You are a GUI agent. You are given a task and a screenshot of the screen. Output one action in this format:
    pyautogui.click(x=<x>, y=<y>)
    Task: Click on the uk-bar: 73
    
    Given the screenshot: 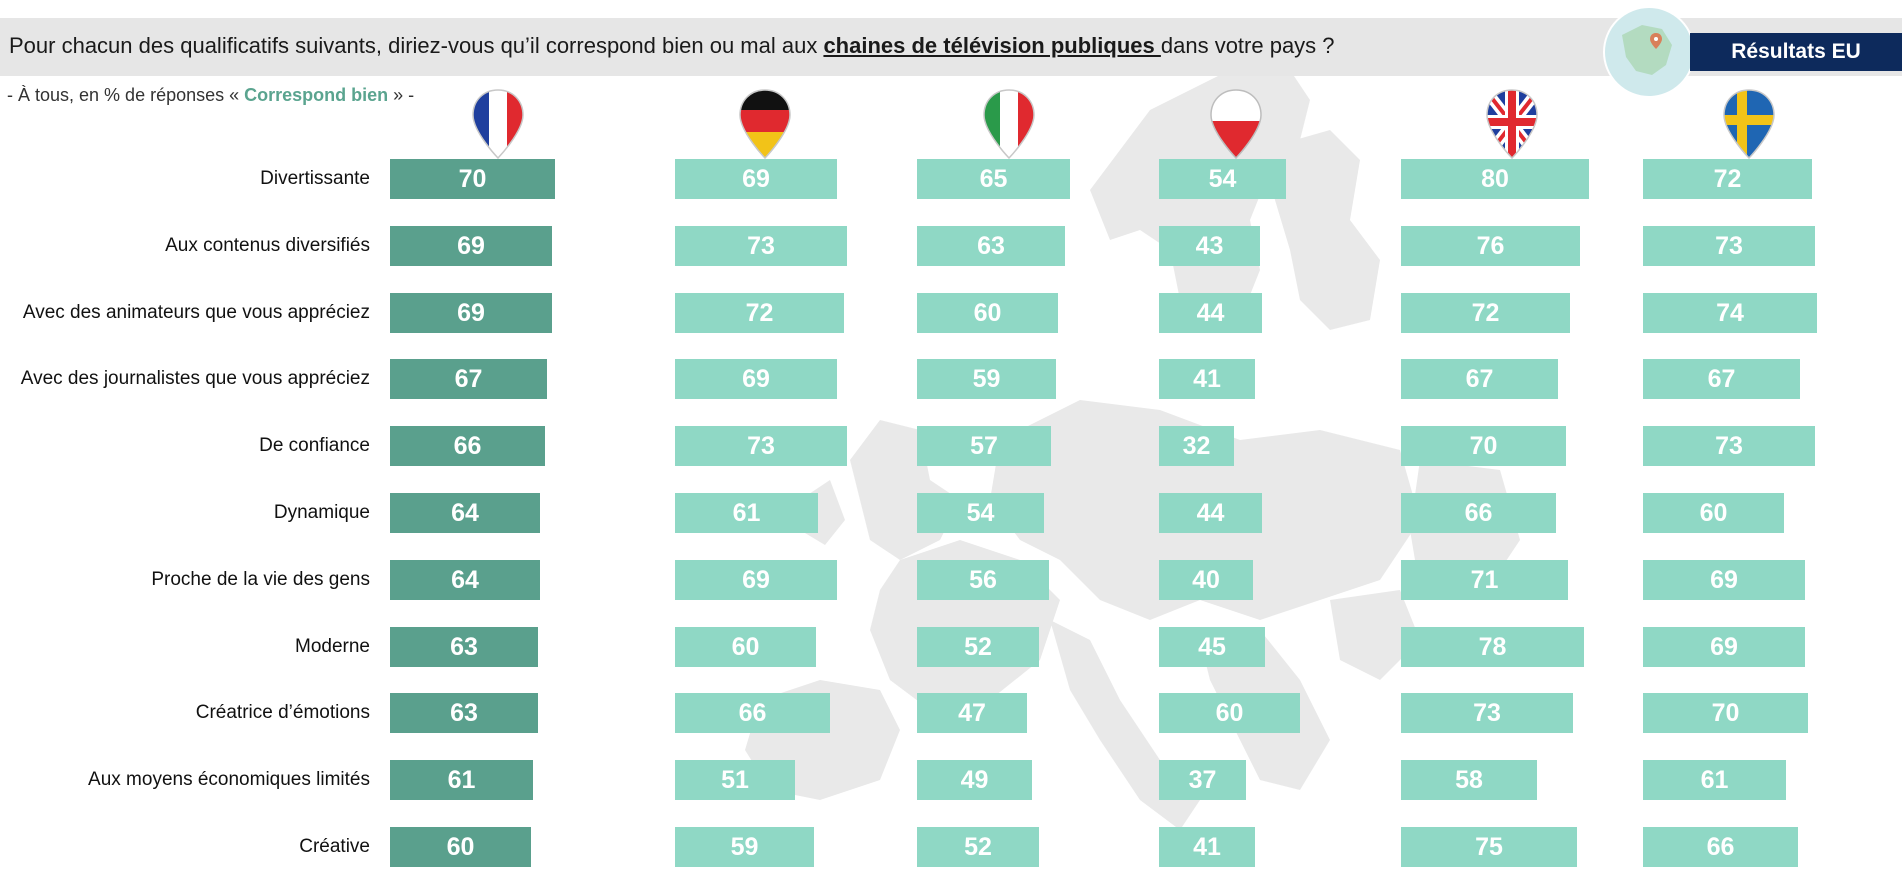 What is the action you would take?
    pyautogui.click(x=1487, y=713)
    